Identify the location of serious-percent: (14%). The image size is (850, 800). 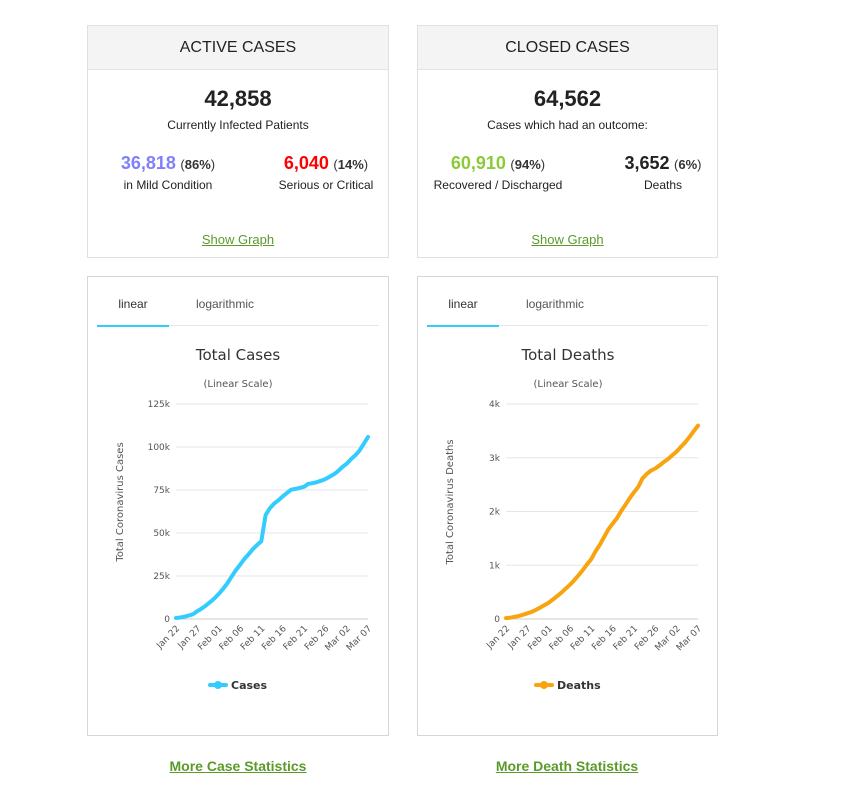
(351, 164).